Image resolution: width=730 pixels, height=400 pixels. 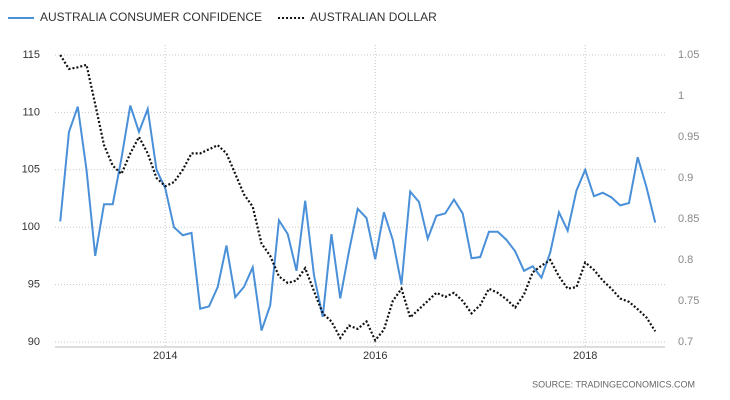 I want to click on y2-tick-label: 0.75, so click(x=688, y=301).